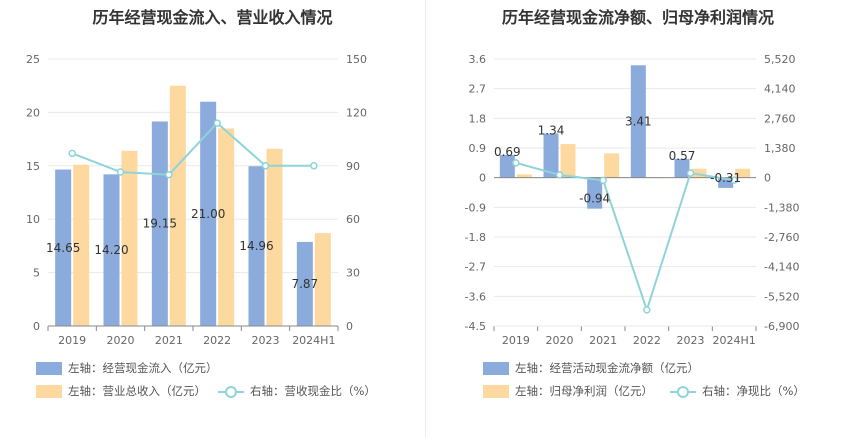  Describe the element at coordinates (353, 219) in the screenshot. I see `left-chart-right-tick: 60` at that location.